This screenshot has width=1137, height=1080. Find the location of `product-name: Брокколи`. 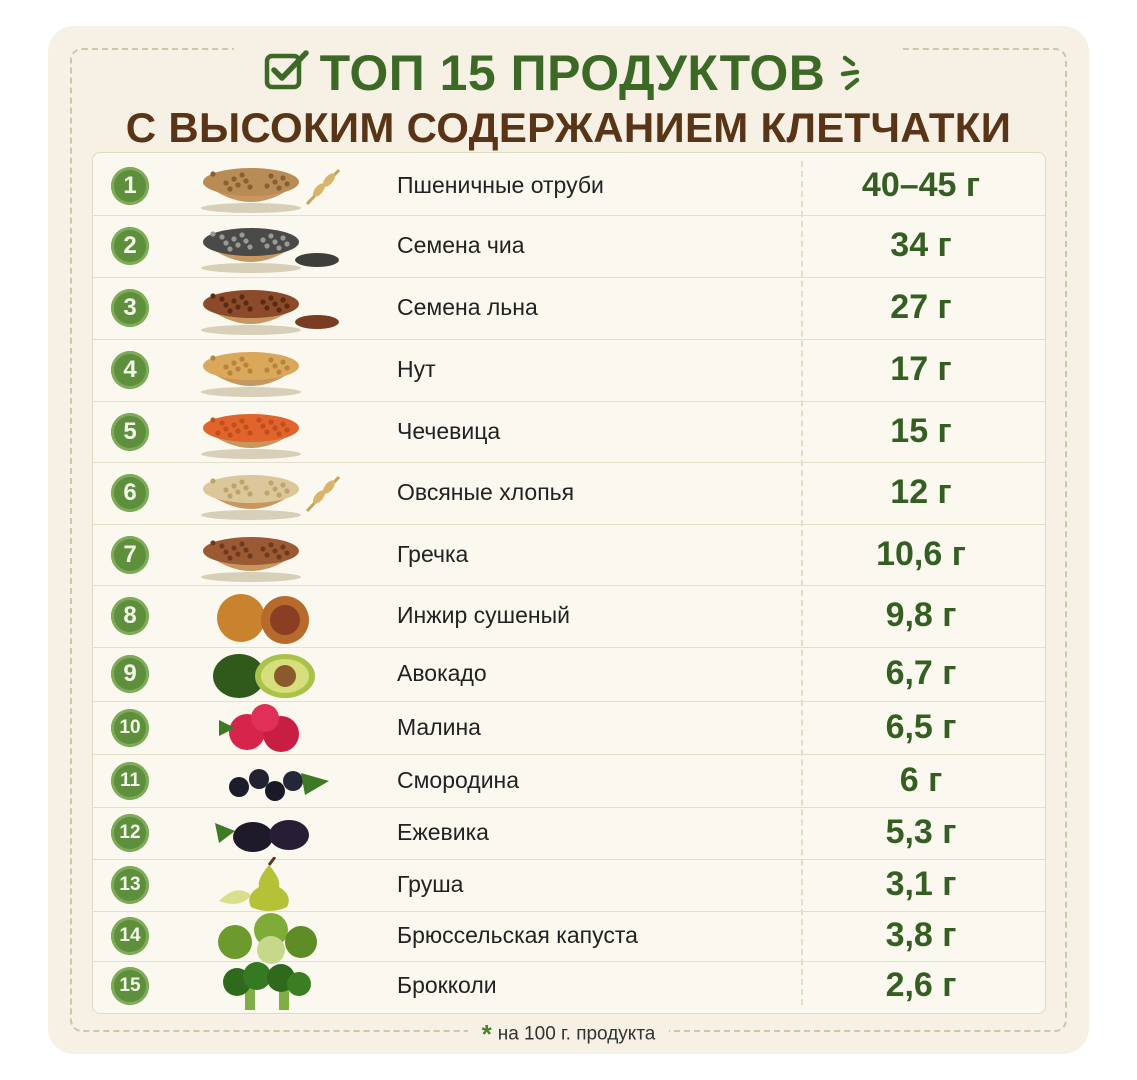

product-name: Брокколи is located at coordinates (447, 985).